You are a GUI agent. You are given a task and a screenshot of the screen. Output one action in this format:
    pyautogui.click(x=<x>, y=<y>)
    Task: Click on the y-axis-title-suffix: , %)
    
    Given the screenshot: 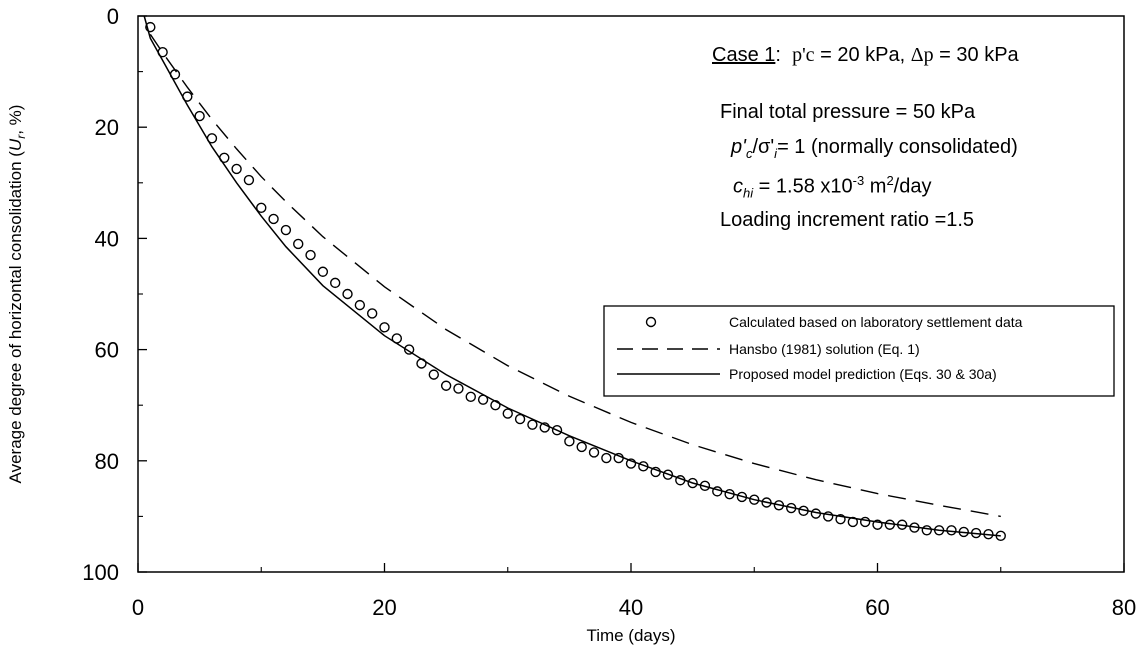 What is the action you would take?
    pyautogui.click(x=15, y=120)
    